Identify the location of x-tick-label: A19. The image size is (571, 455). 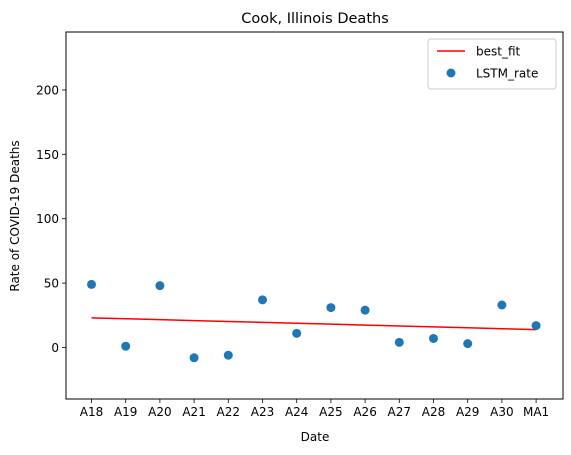
(125, 412).